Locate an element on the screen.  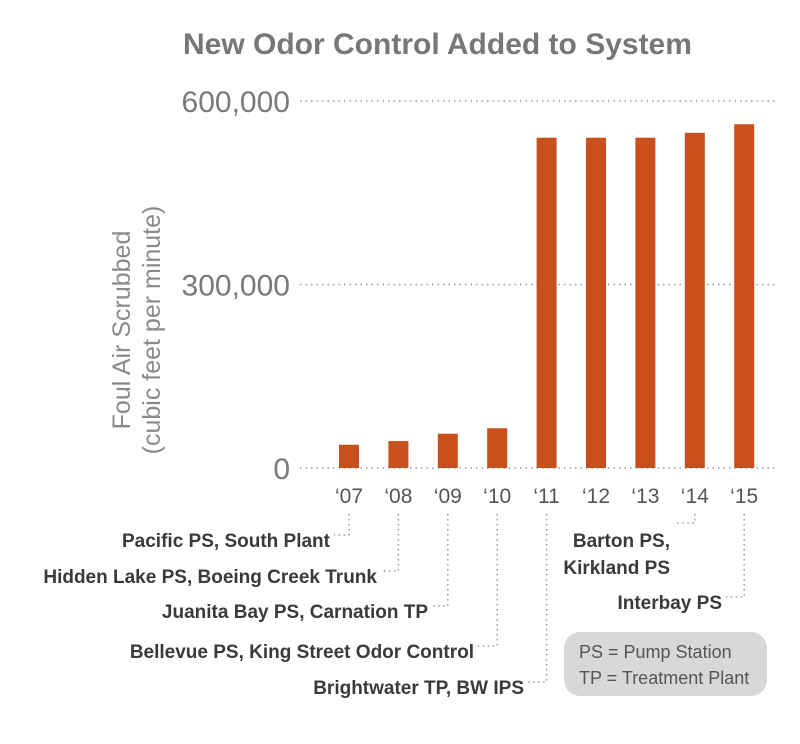
legend-box: PS = Pump Station TP = Treatment Plant is located at coordinates (665, 664).